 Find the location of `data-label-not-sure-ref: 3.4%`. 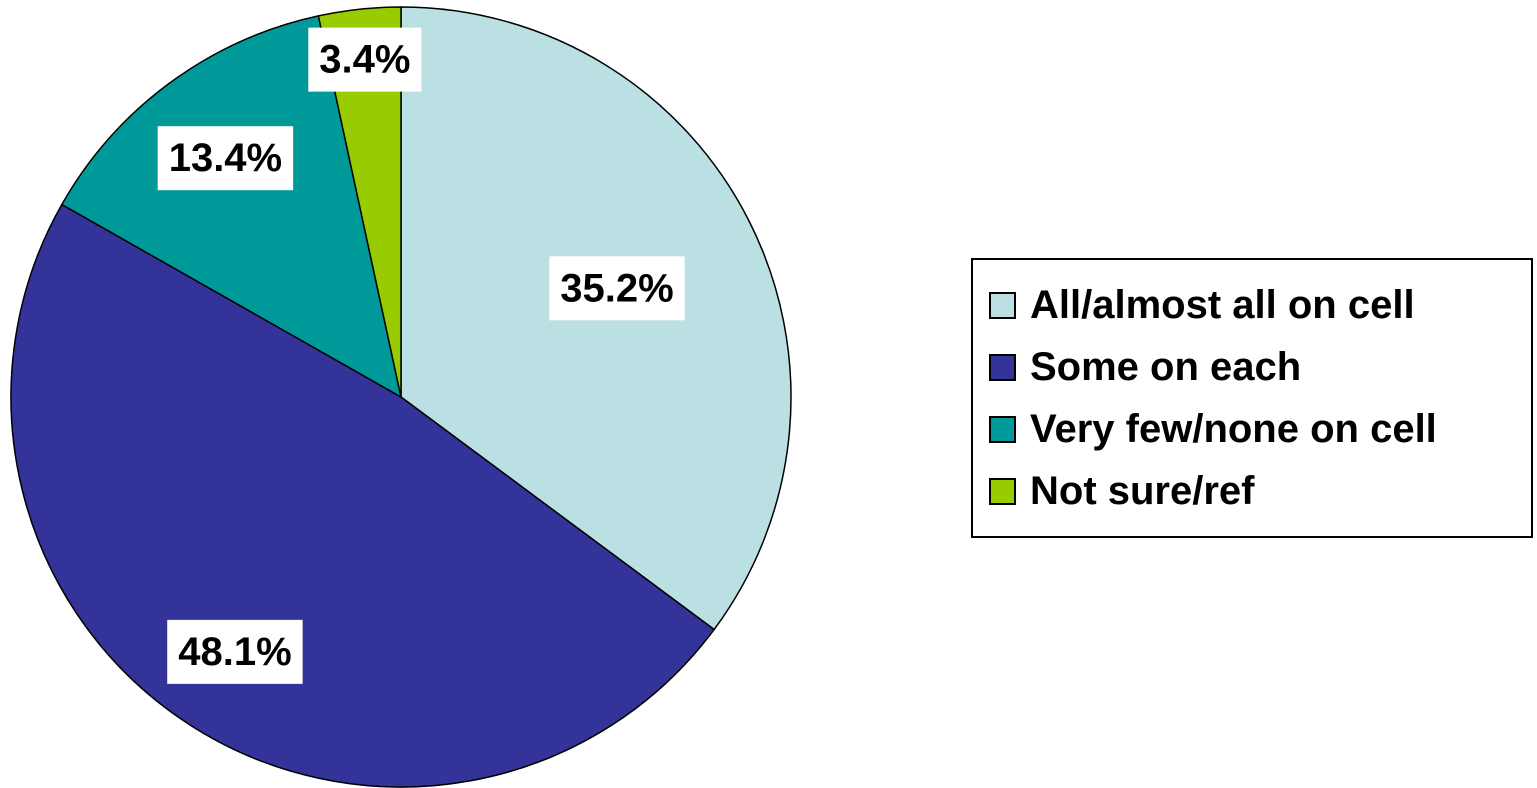

data-label-not-sure-ref: 3.4% is located at coordinates (365, 59).